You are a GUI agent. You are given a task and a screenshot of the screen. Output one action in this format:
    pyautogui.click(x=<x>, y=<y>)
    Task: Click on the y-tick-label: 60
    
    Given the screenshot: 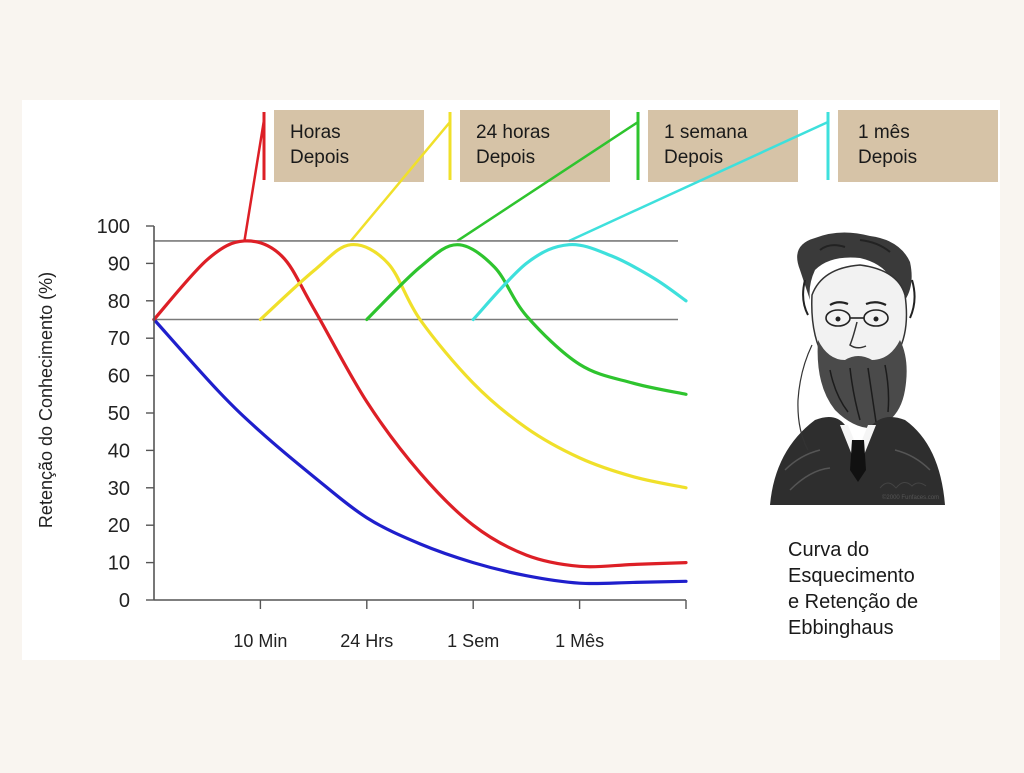 What is the action you would take?
    pyautogui.click(x=119, y=377)
    